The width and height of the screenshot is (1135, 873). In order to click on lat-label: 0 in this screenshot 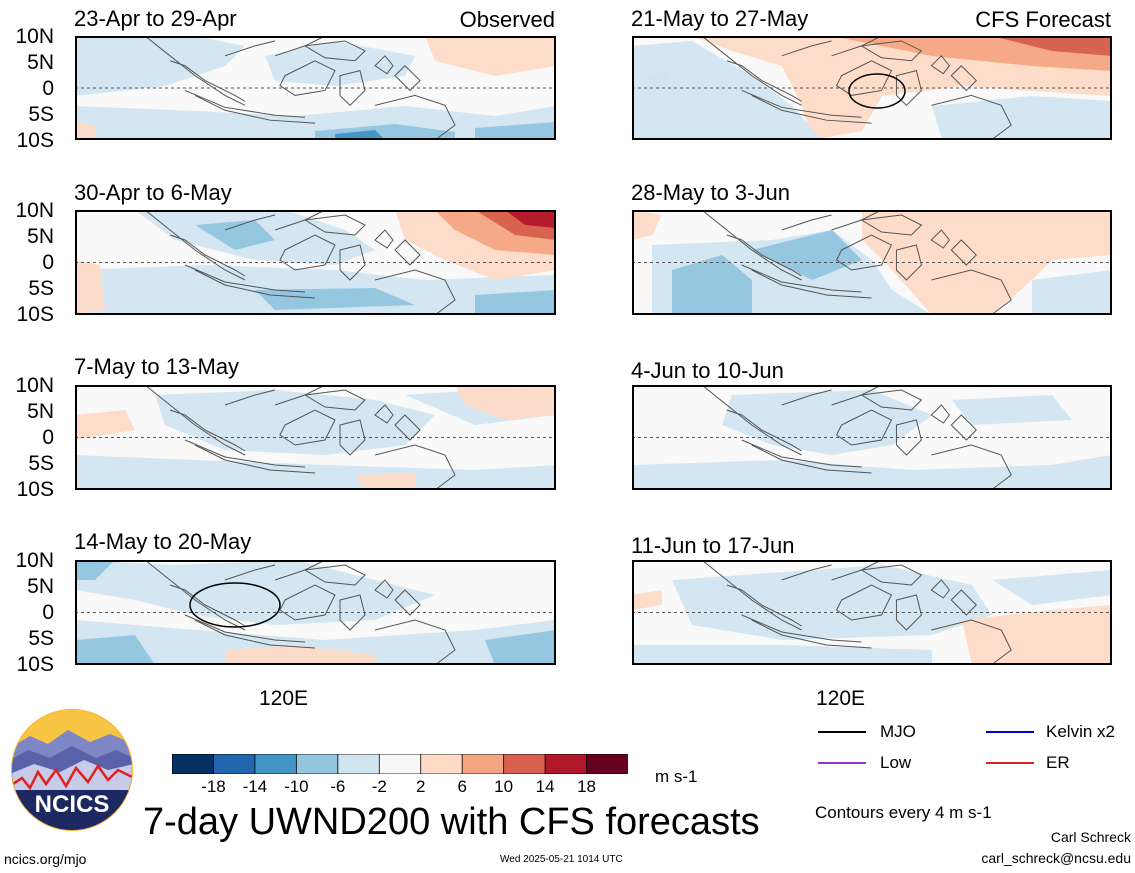, I will do `click(48, 612)`.